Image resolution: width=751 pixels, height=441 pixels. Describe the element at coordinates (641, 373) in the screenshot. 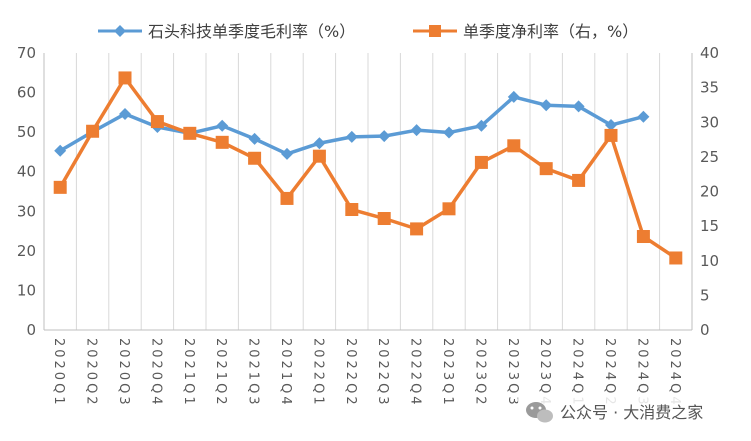

I see `x-tick-label: 2024Q3` at that location.